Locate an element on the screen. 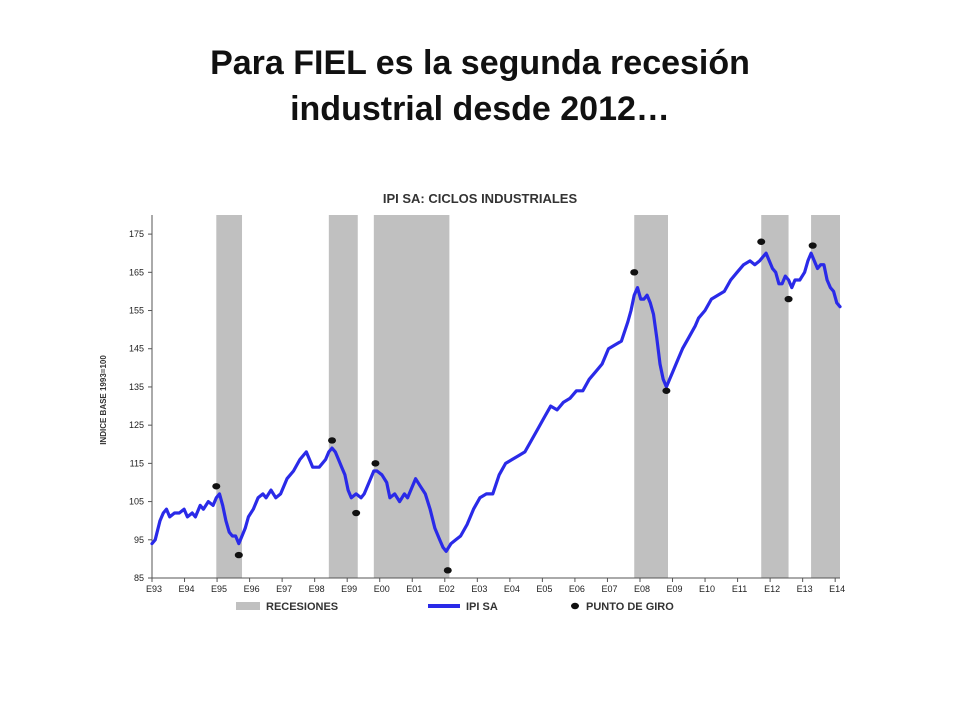 This screenshot has height=720, width=960. legend-swatch-turning-points is located at coordinates (575, 606).